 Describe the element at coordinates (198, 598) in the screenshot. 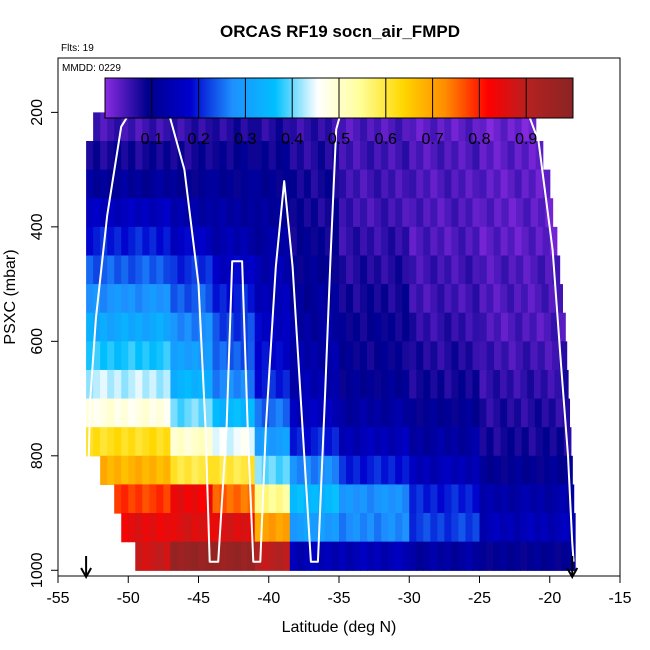

I see `x-tick-label: -45` at that location.